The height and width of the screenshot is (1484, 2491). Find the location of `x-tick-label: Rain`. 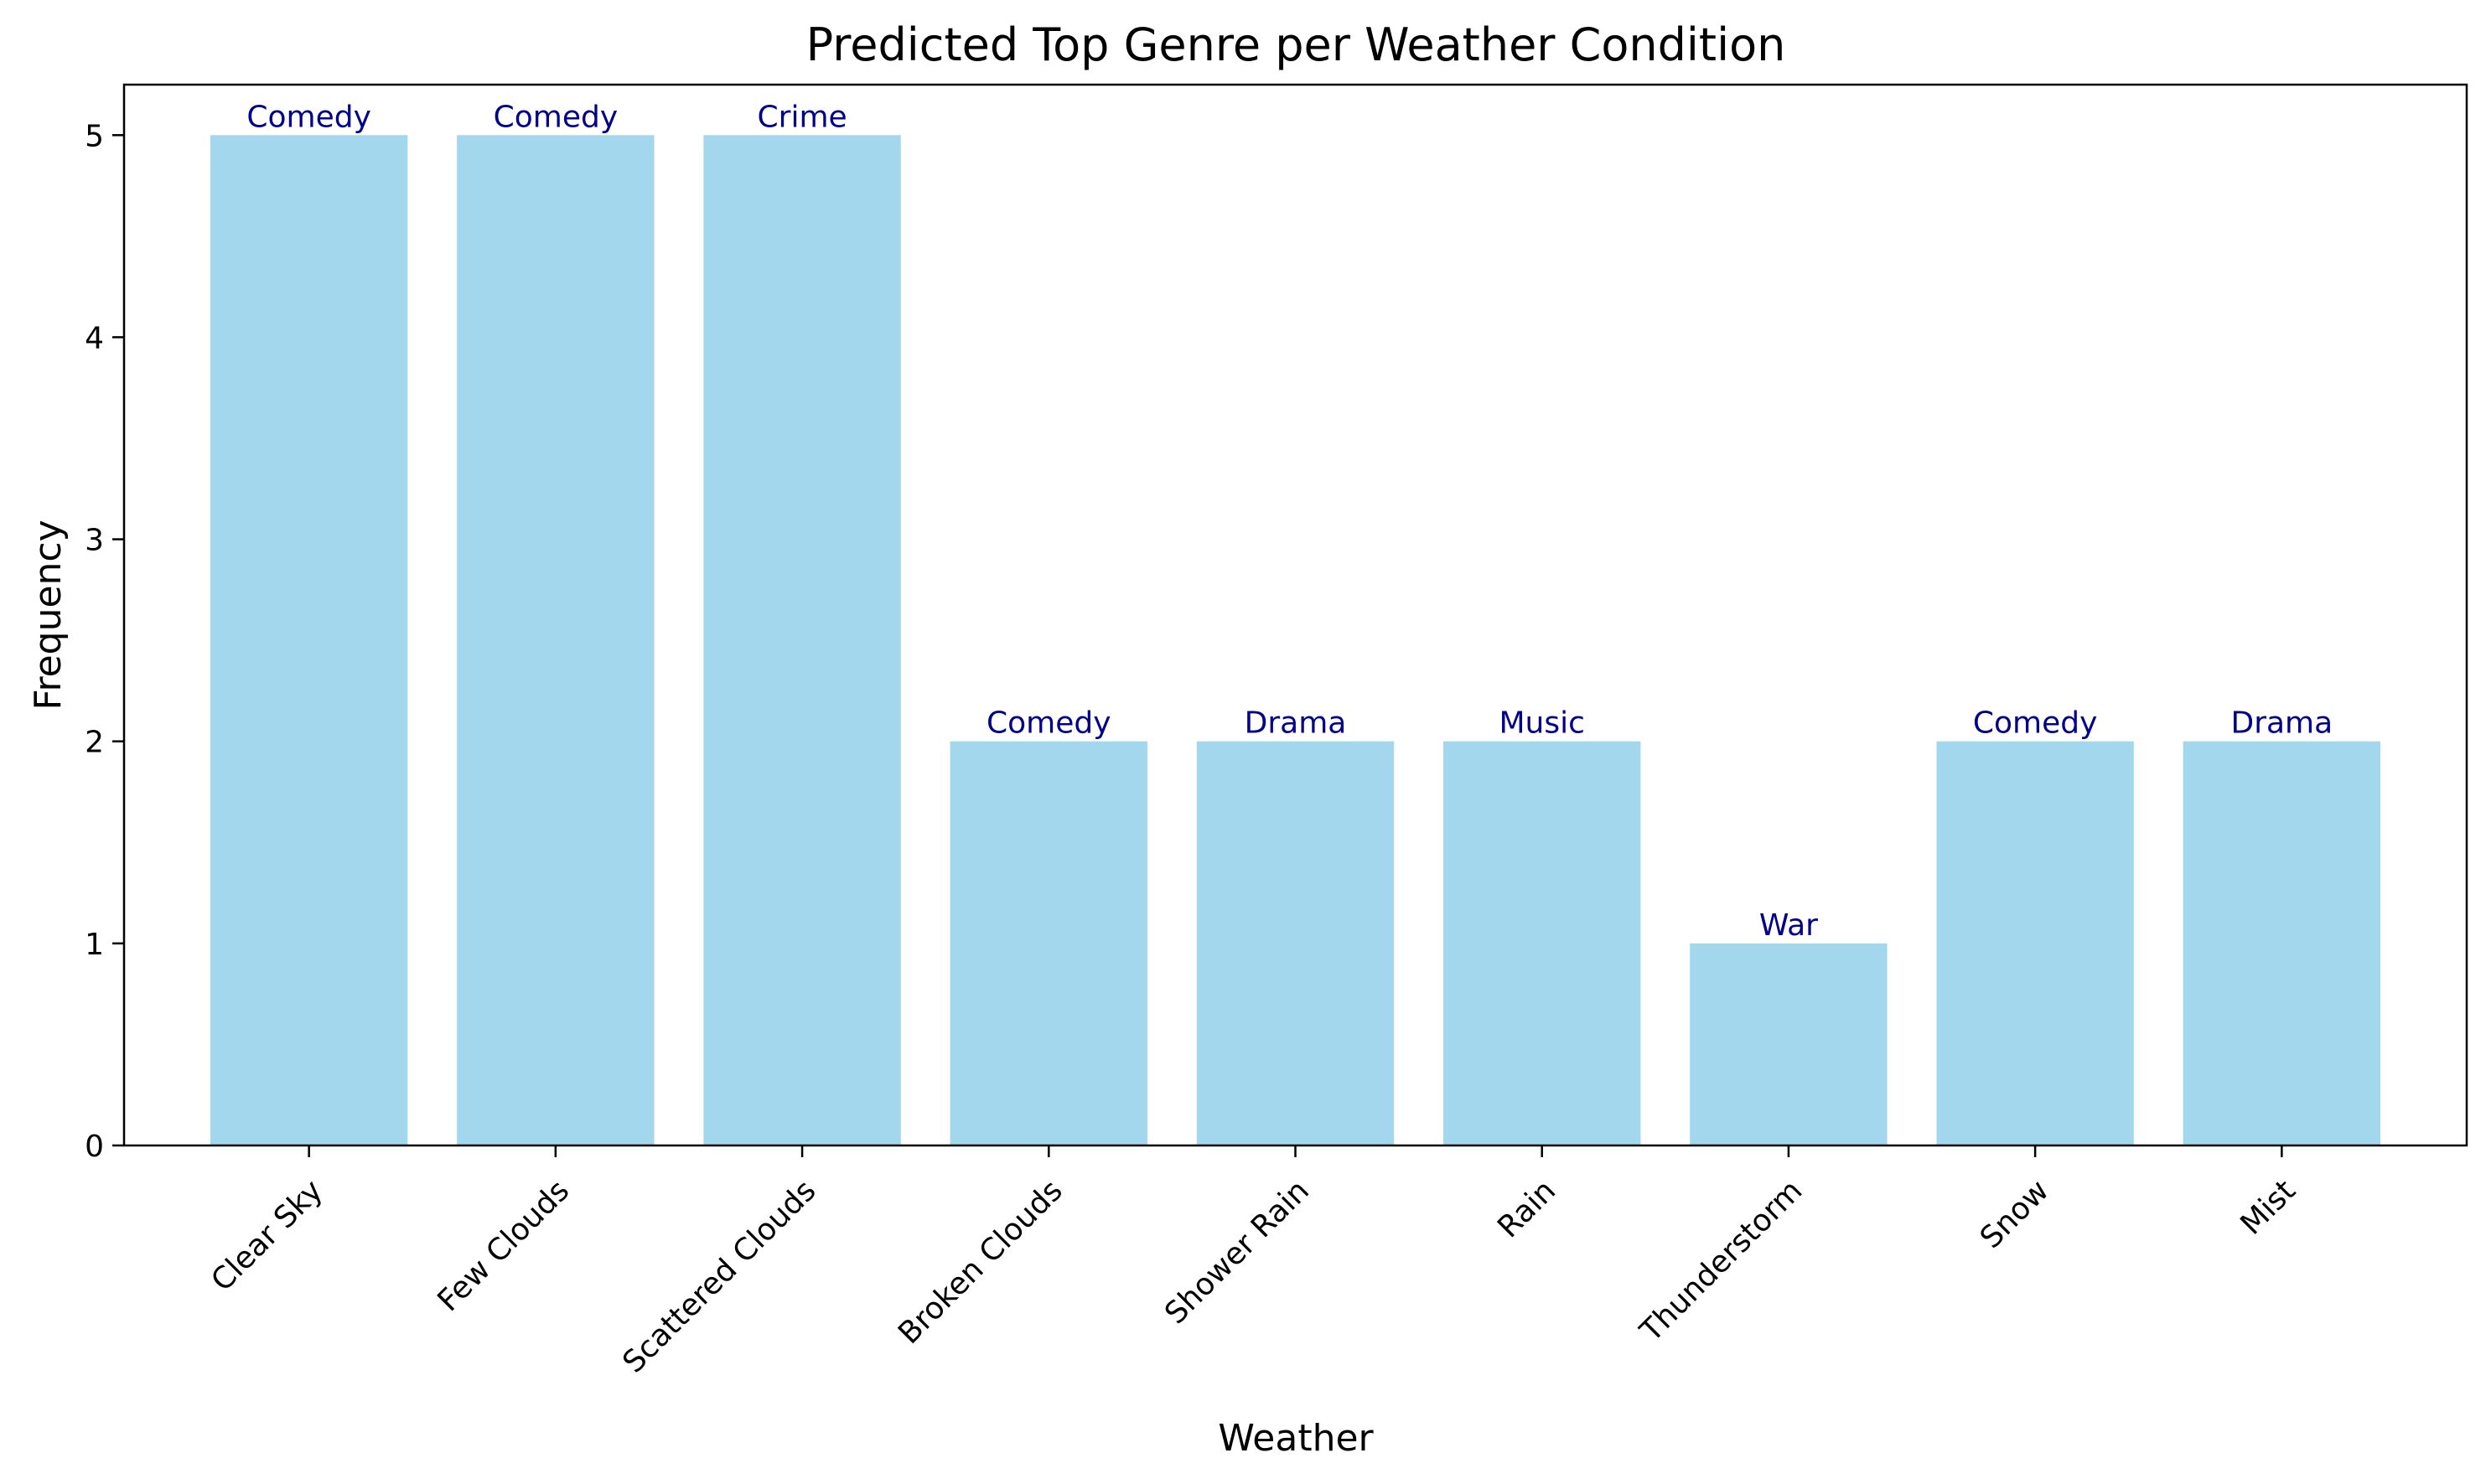

x-tick-label: Rain is located at coordinates (1526, 1208).